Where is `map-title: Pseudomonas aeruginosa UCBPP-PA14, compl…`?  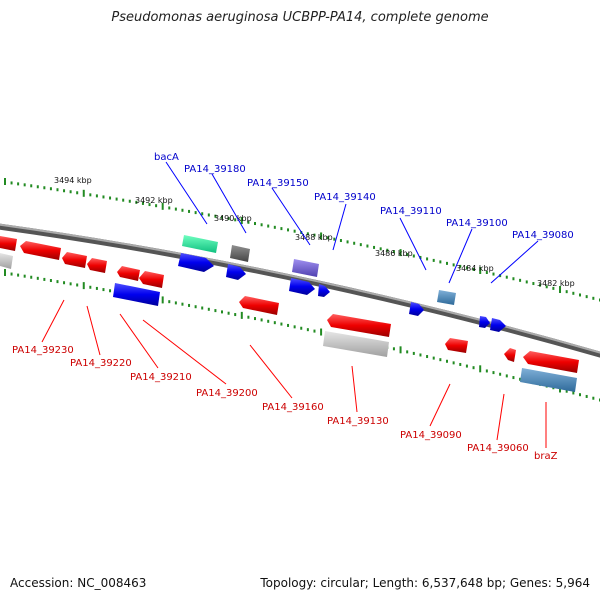 map-title: Pseudomonas aeruginosa UCBPP-PA14, compl… is located at coordinates (300, 17).